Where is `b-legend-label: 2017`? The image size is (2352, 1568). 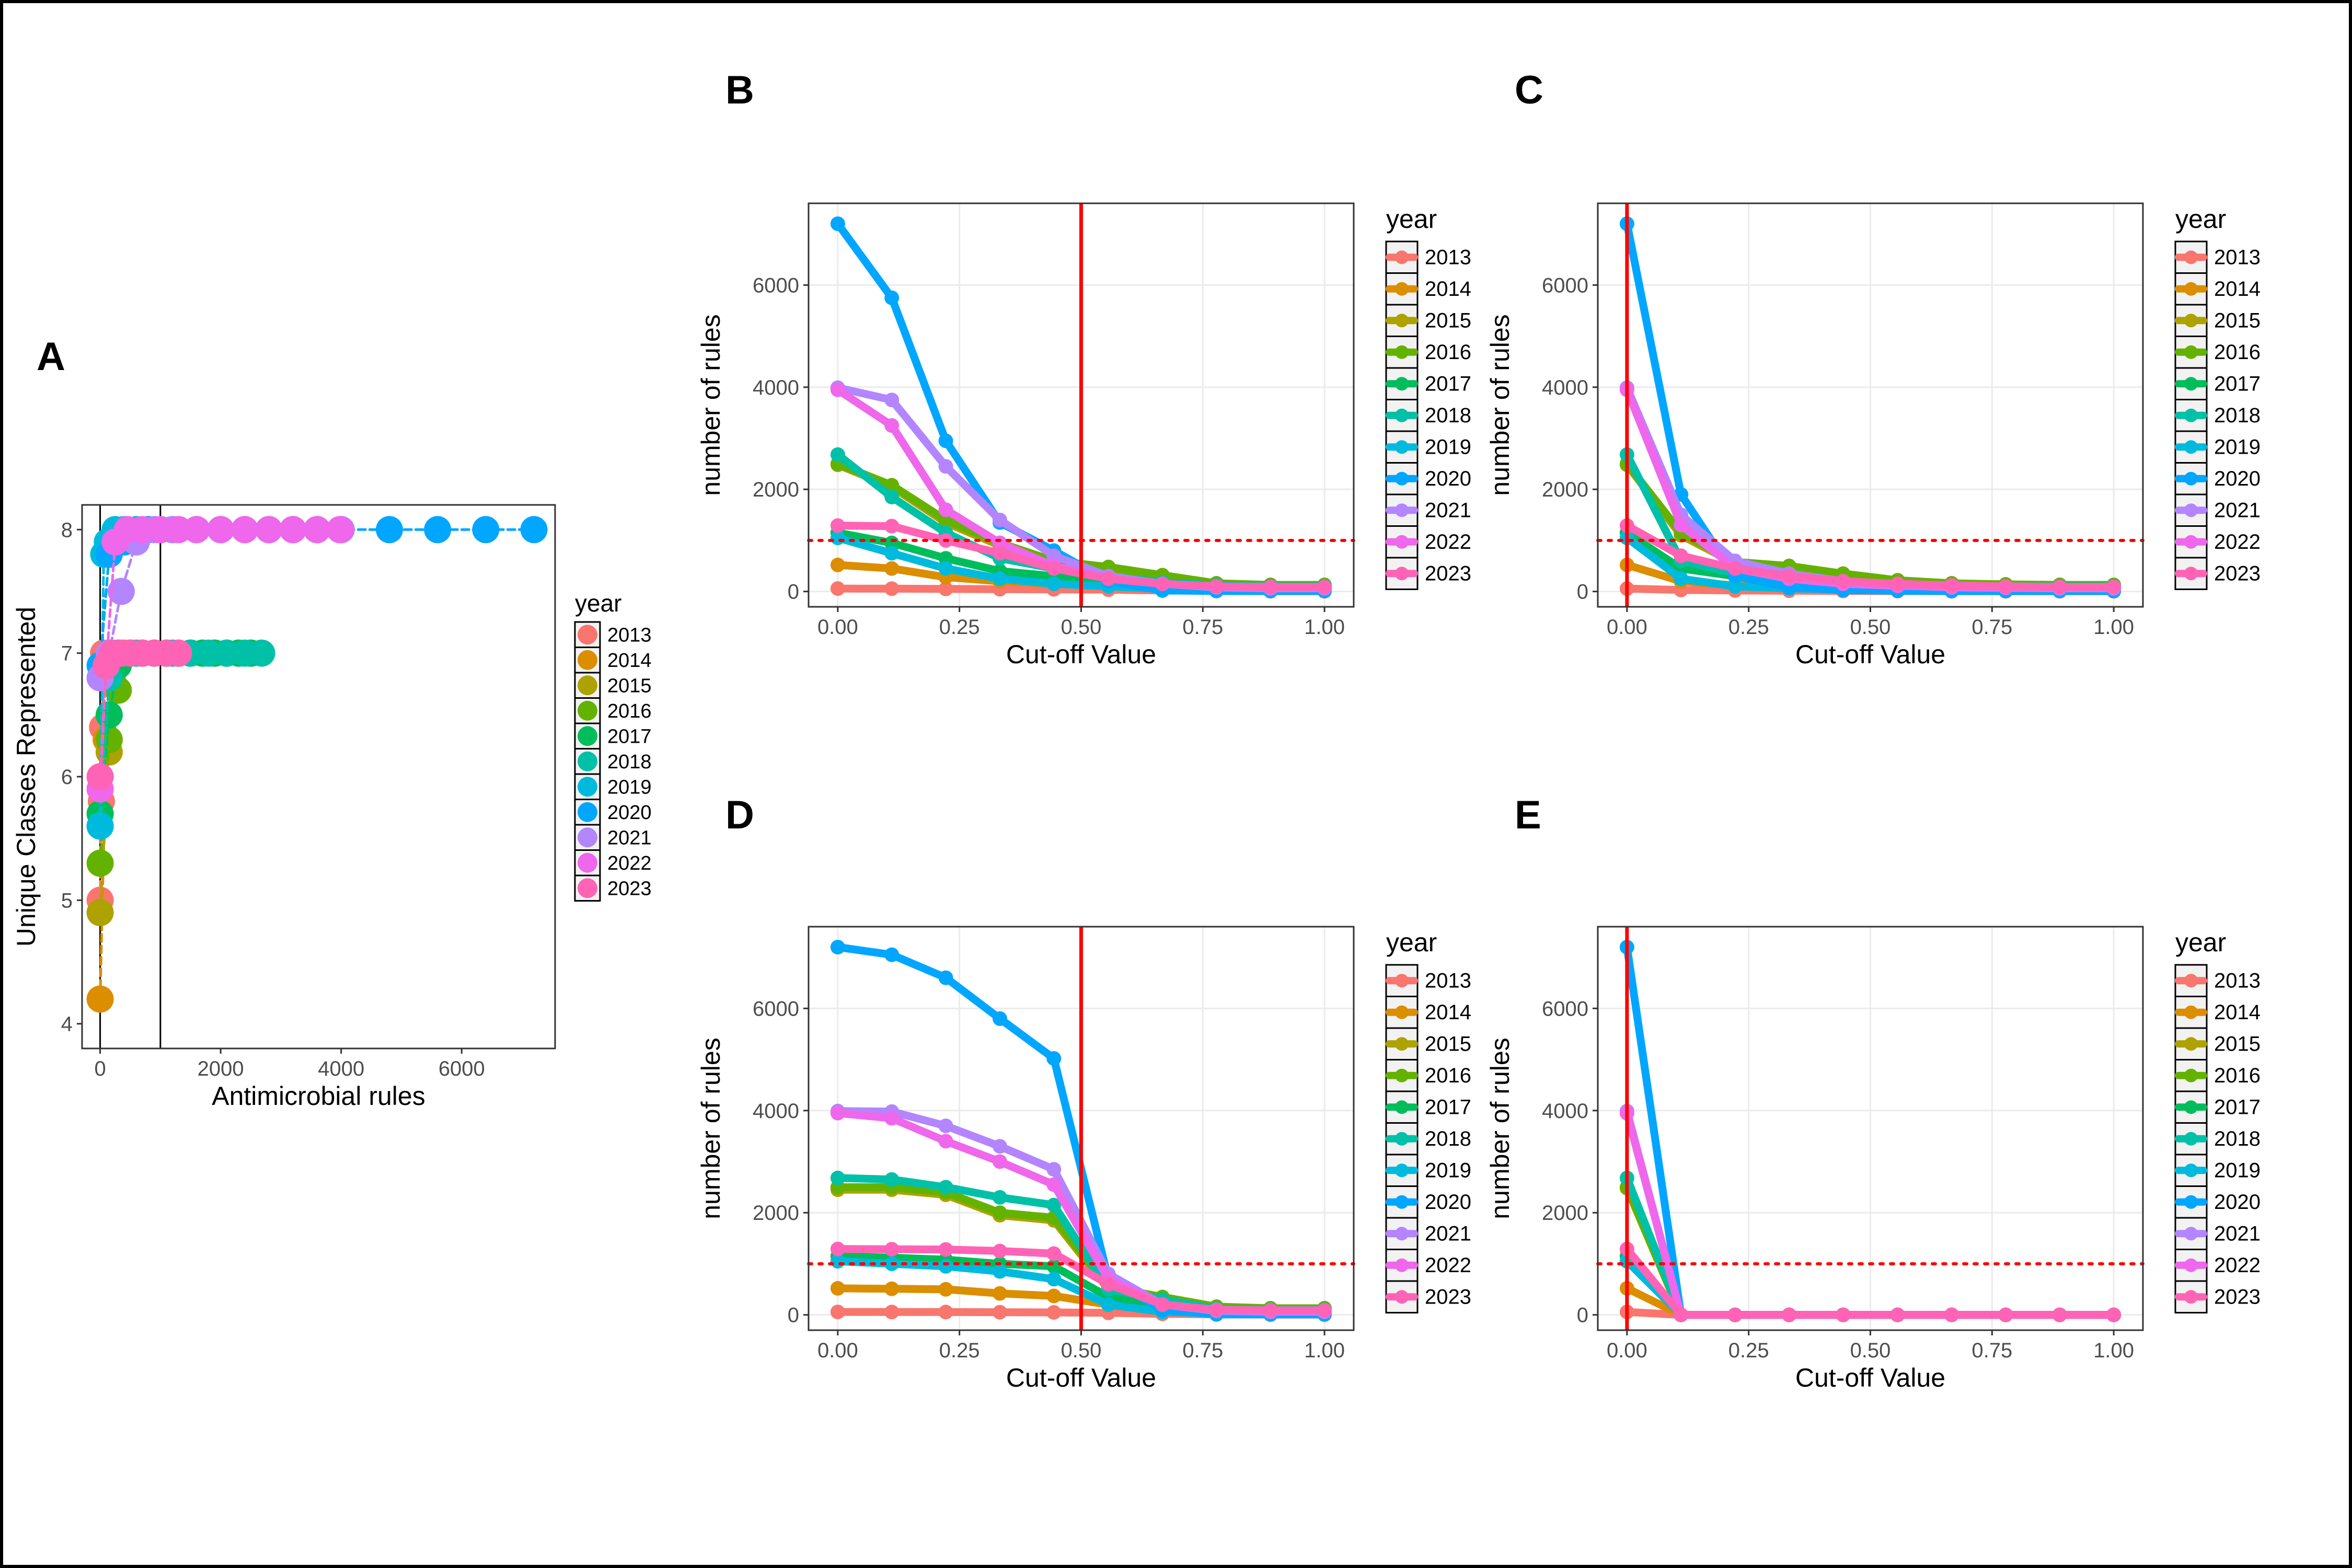 b-legend-label: 2017 is located at coordinates (1448, 383).